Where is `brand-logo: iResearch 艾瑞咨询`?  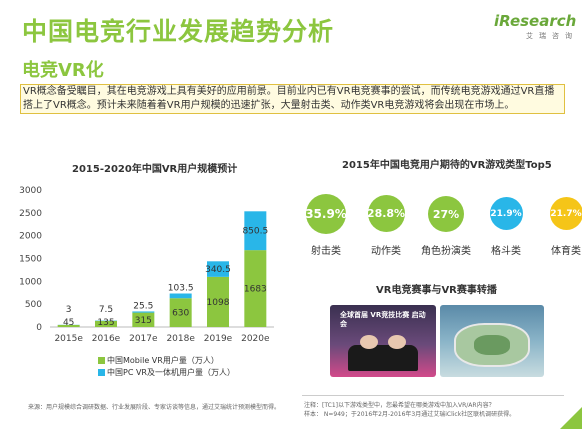 brand-logo: iResearch 艾瑞咨询 is located at coordinates (536, 32).